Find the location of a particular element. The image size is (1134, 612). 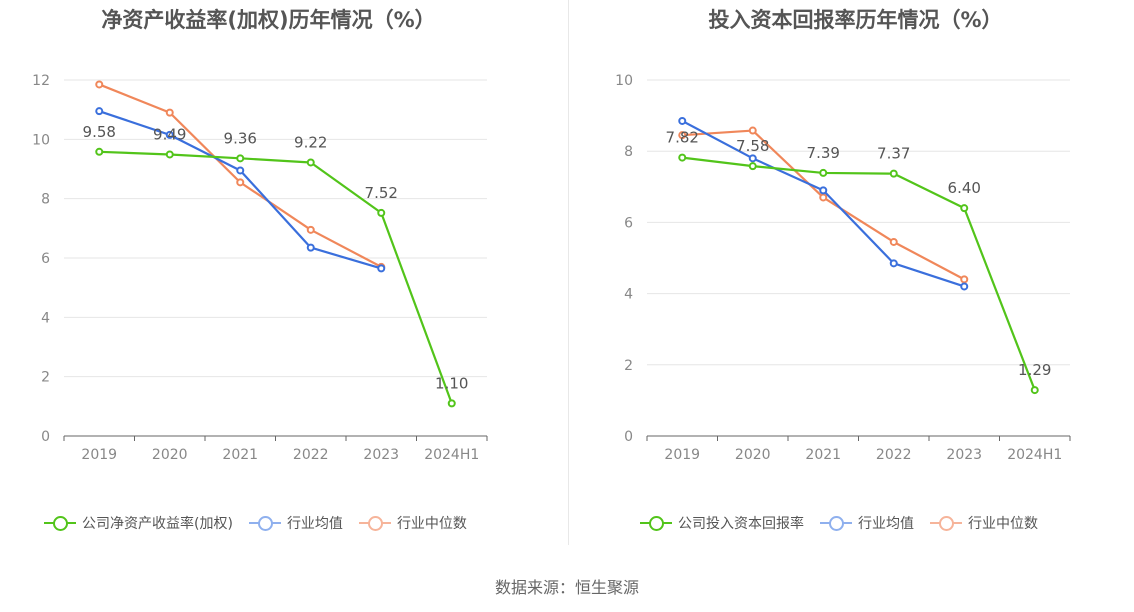

series-line-median is located at coordinates (240, 175).